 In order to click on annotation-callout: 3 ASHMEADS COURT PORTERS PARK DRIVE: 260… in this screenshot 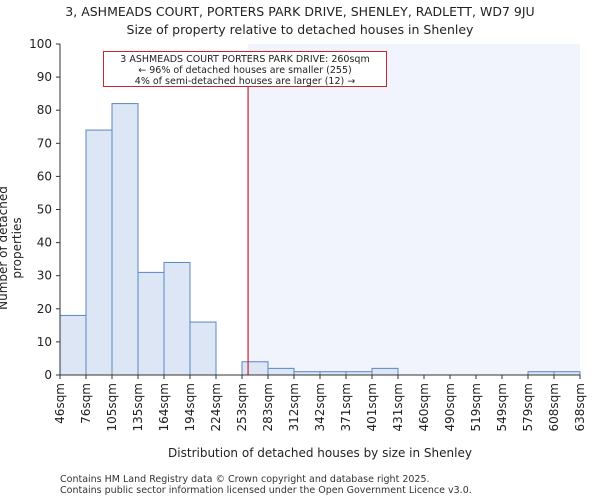, I will do `click(245, 69)`.